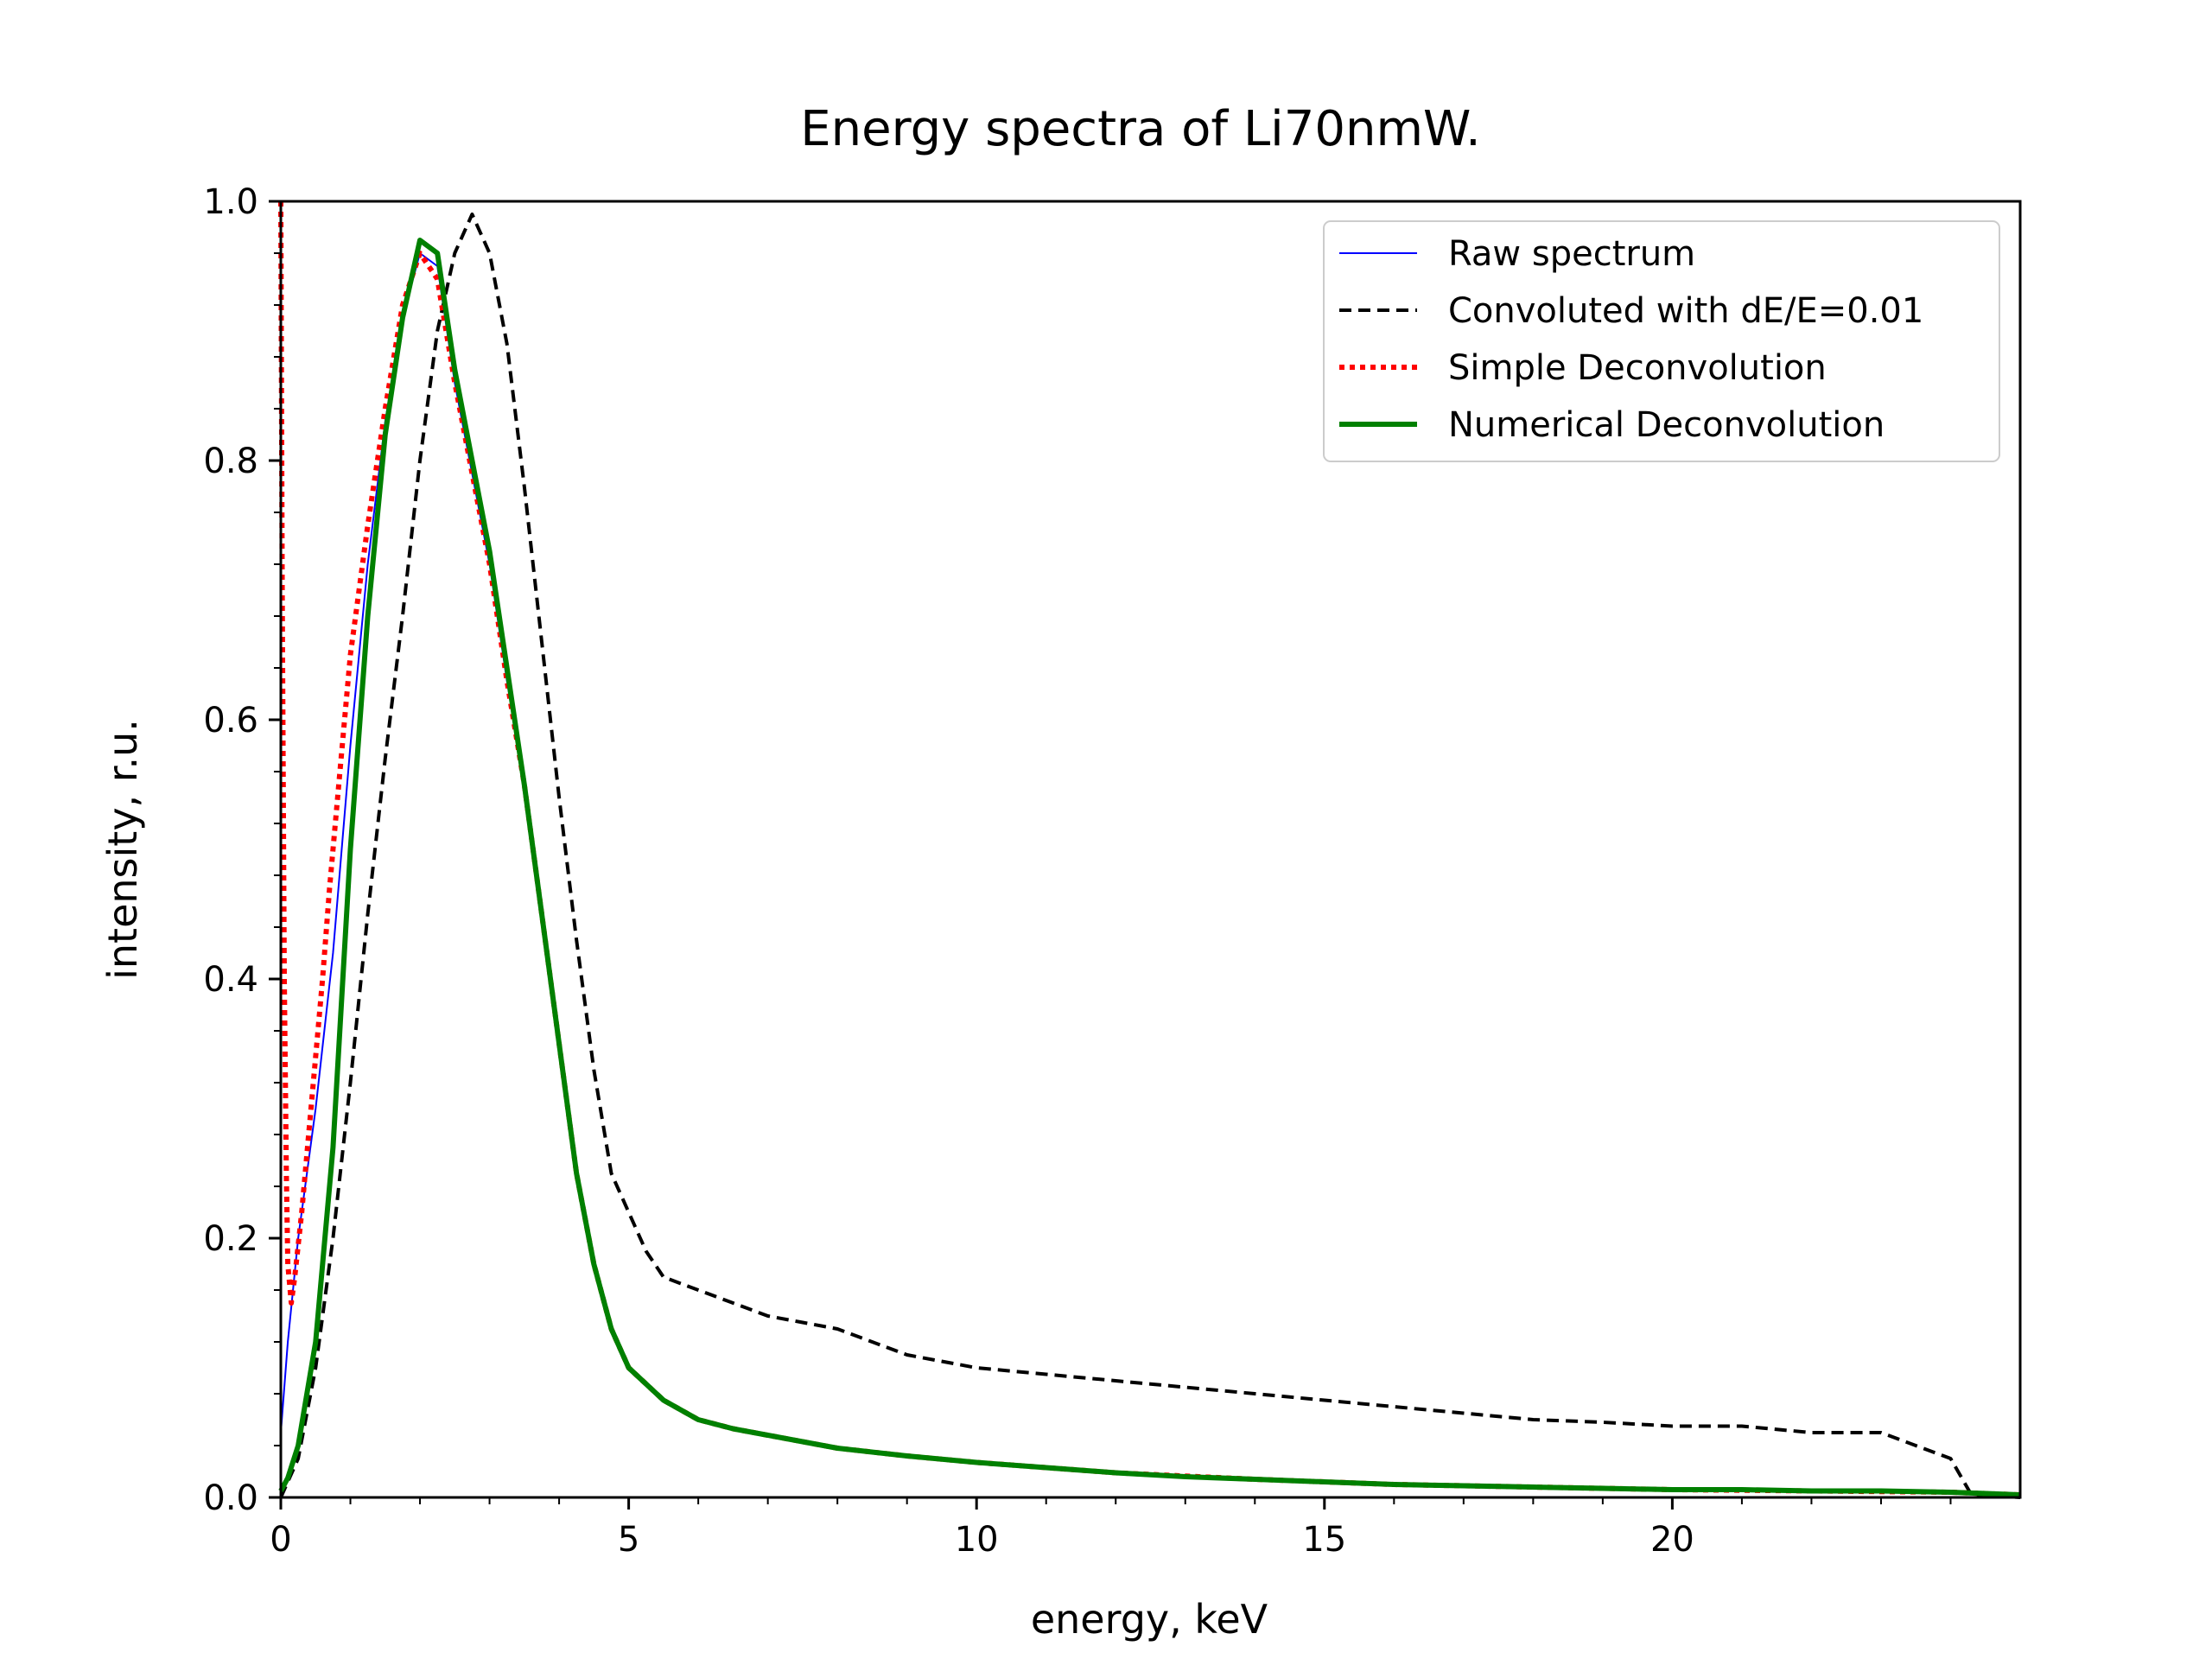 The image size is (2212, 1659). I want to click on y-tick-label: 0.4, so click(231, 980).